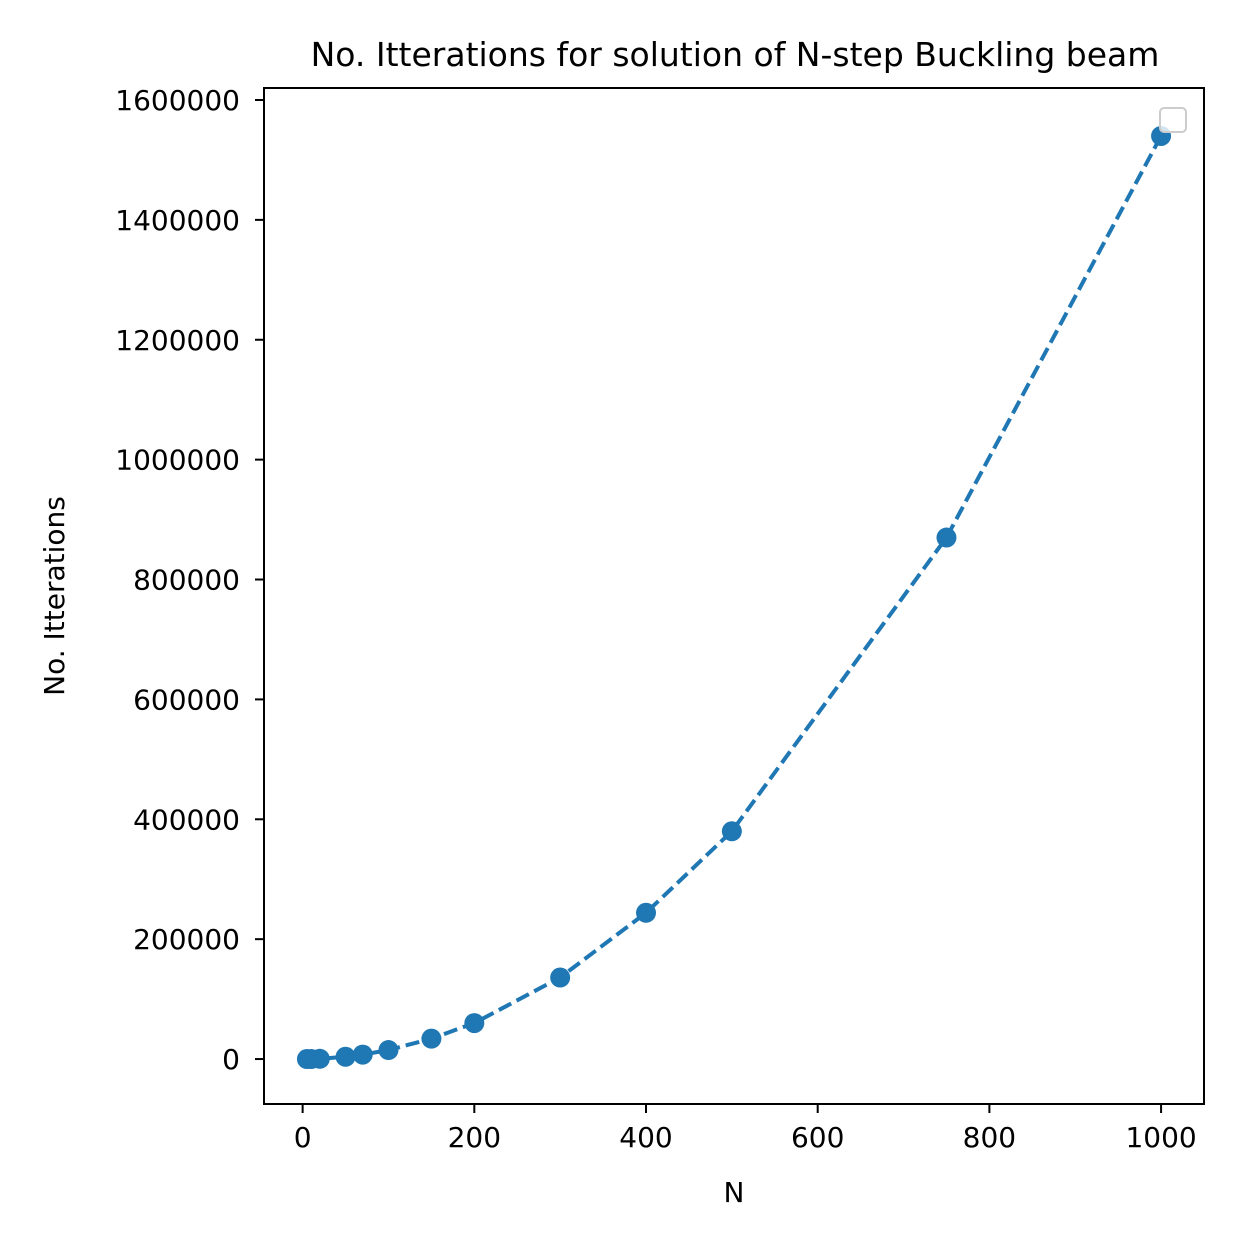 Image resolution: width=1250 pixels, height=1250 pixels. Describe the element at coordinates (177, 220) in the screenshot. I see `y-tick-label: 1400000` at that location.